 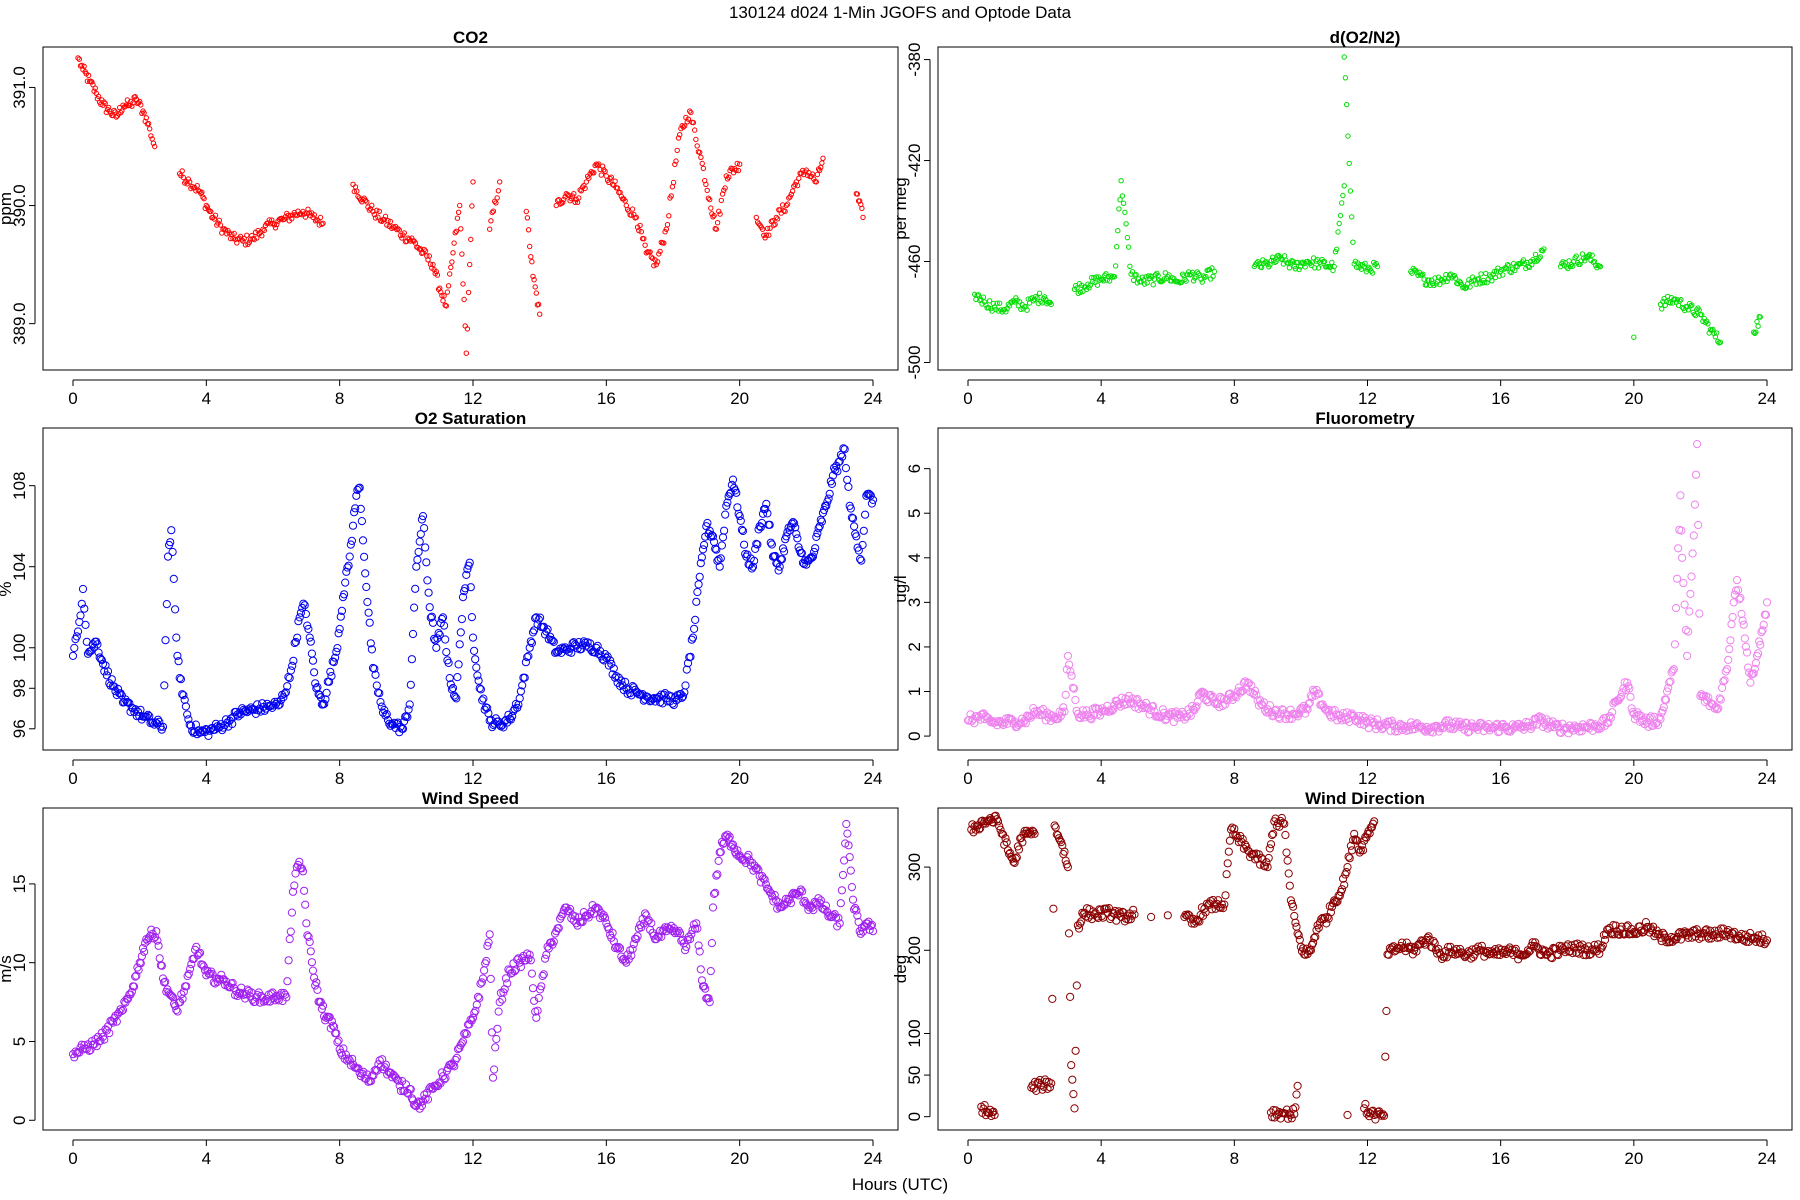 What do you see at coordinates (914, 557) in the screenshot?
I see `y-tick-label: 4` at bounding box center [914, 557].